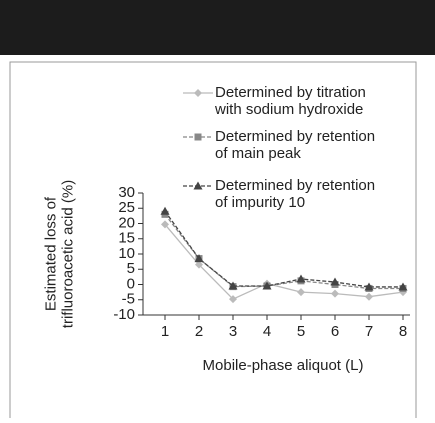 This screenshot has width=435, height=423. What do you see at coordinates (165, 331) in the screenshot?
I see `x-tick-label: 1` at bounding box center [165, 331].